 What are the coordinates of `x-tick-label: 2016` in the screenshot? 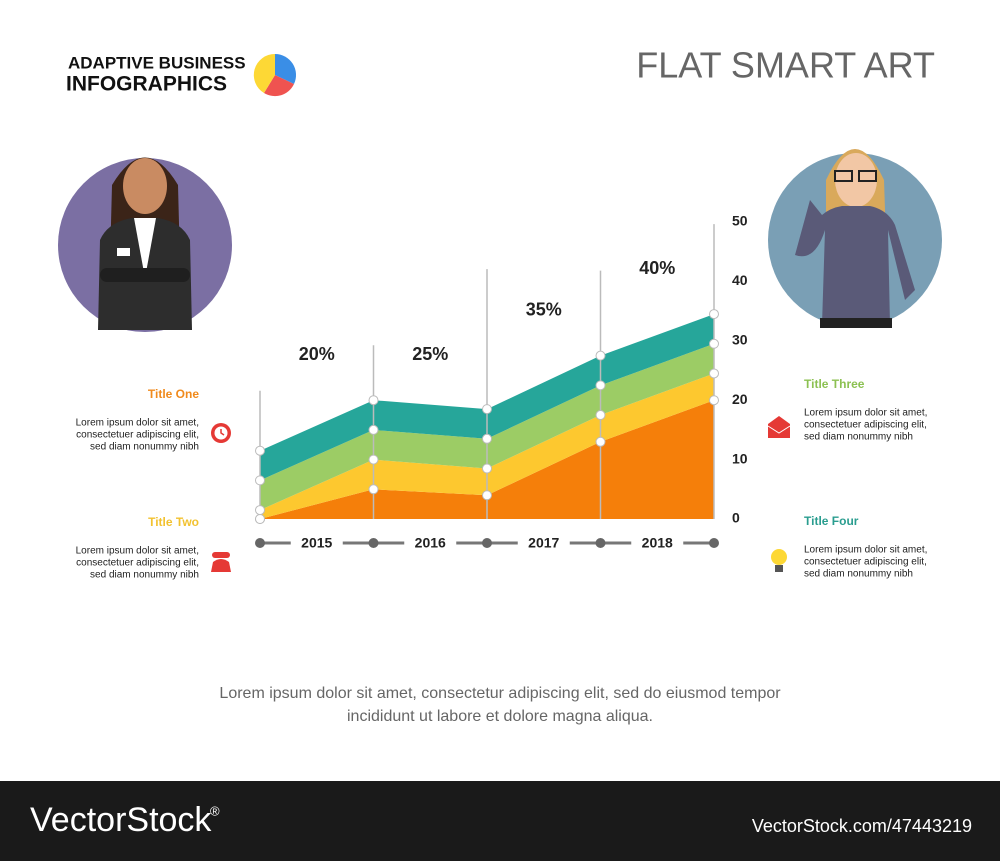 It's located at (430, 543).